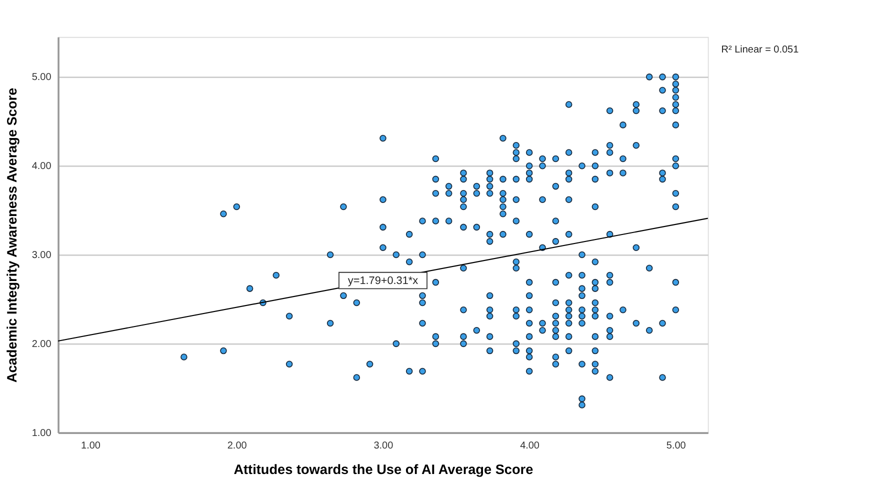  What do you see at coordinates (383, 281) in the screenshot?
I see `annotation: y=1.79+0.31*x` at bounding box center [383, 281].